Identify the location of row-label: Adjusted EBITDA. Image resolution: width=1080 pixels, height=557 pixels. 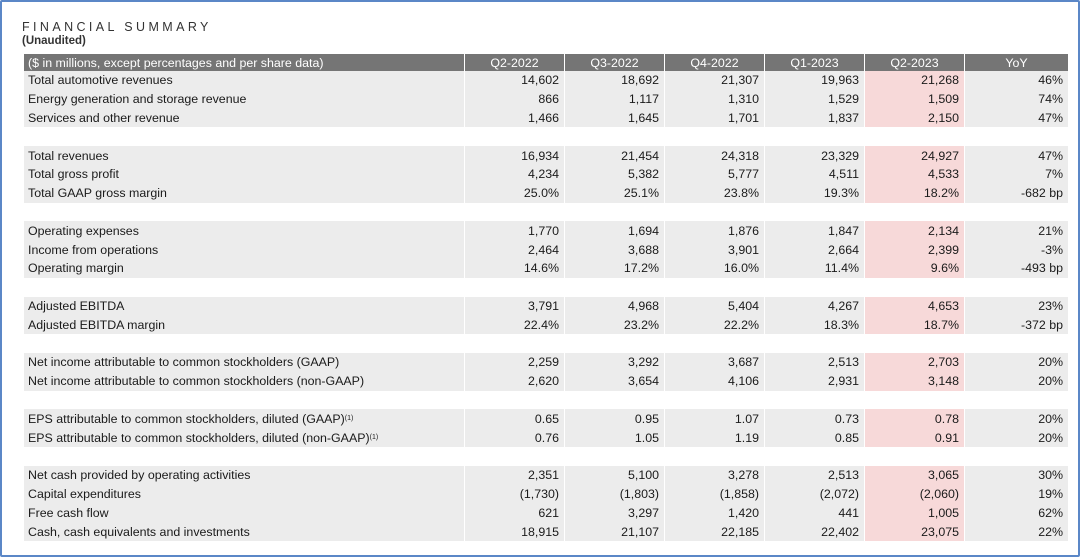
(244, 306).